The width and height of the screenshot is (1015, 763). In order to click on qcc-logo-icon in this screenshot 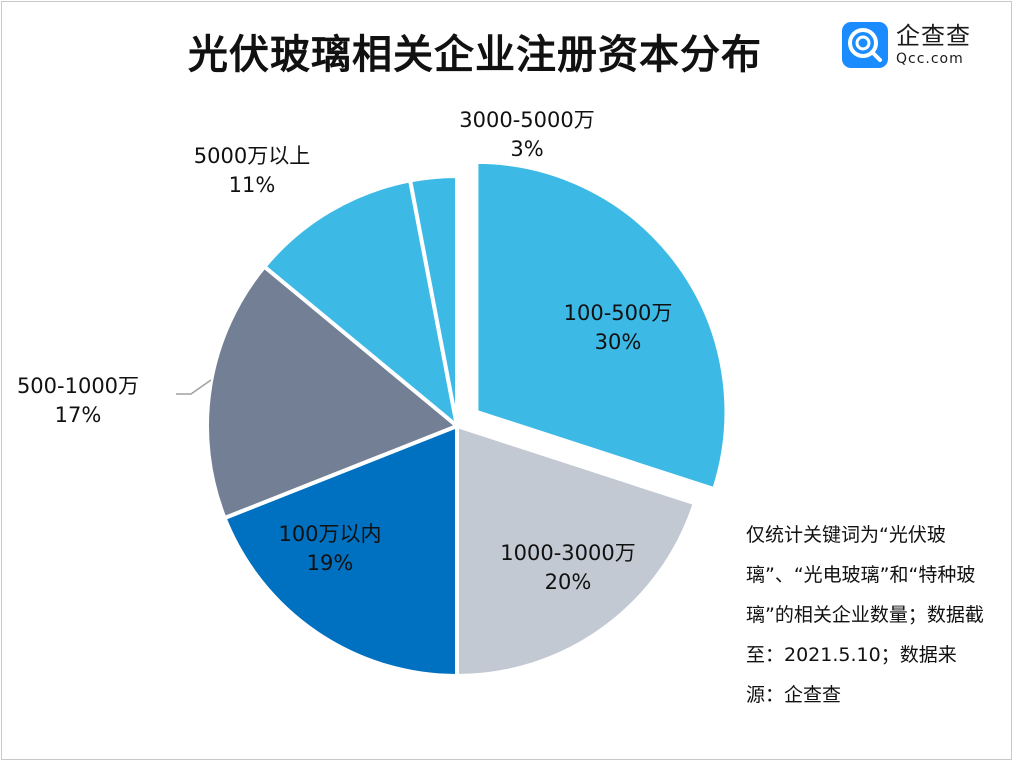, I will do `click(865, 45)`.